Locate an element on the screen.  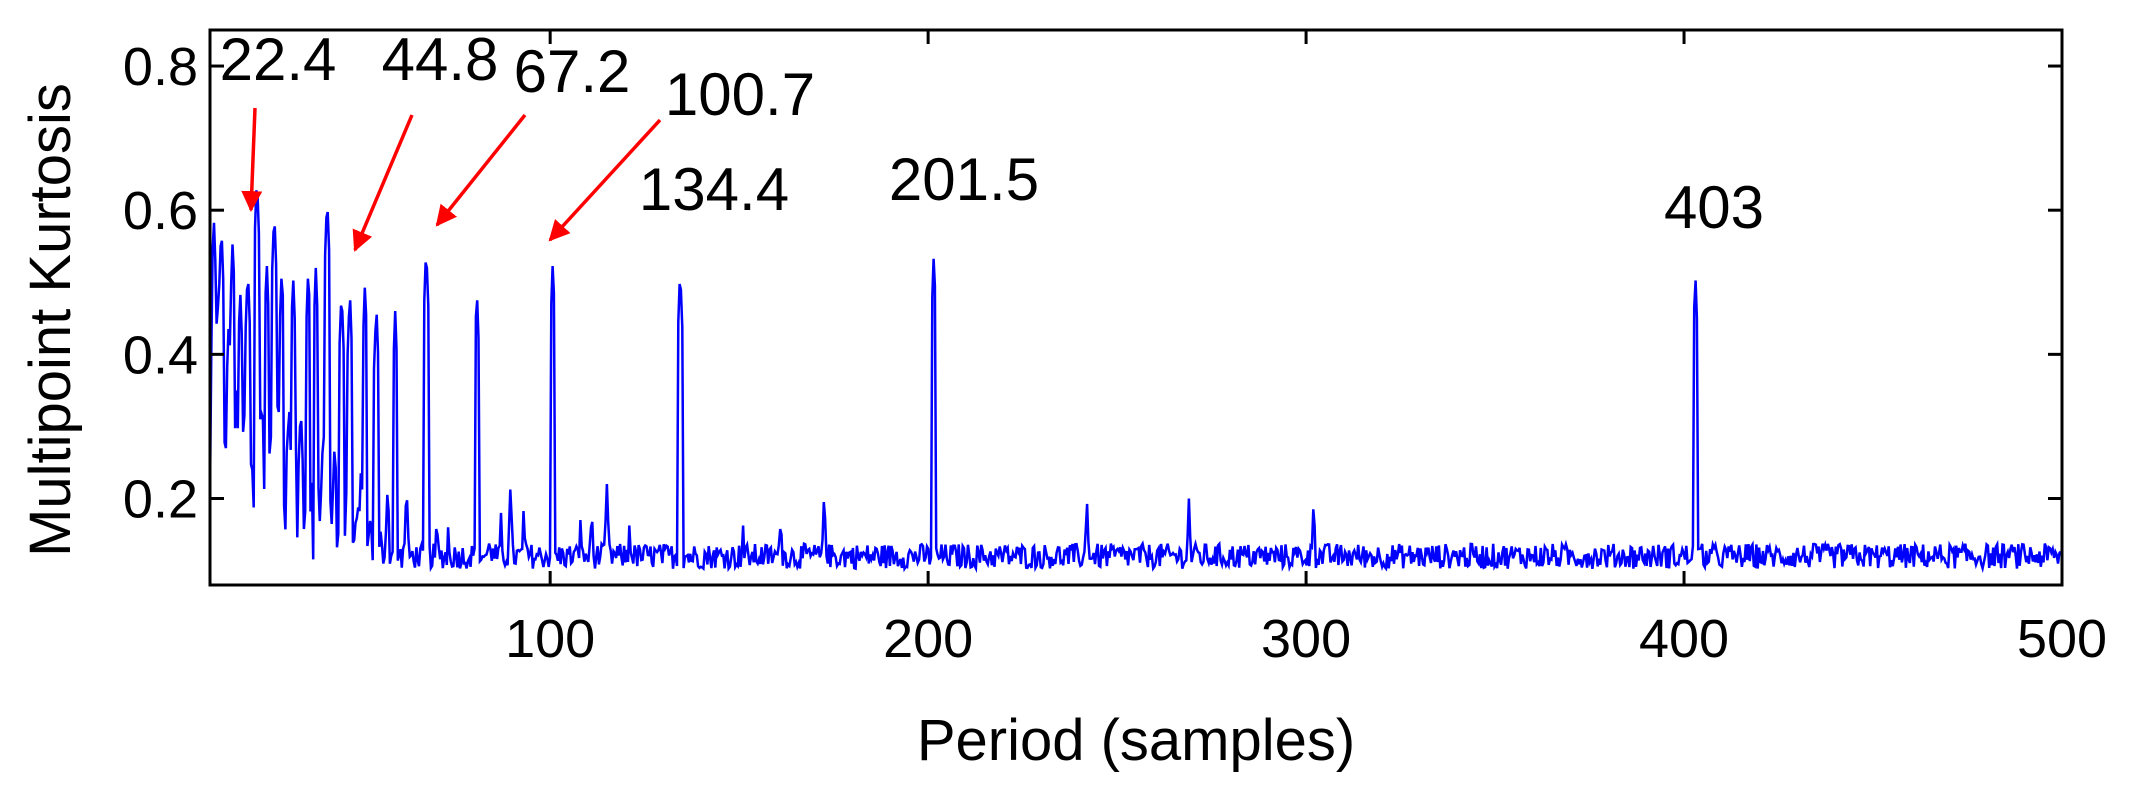
x-tick-label: 100 is located at coordinates (550, 639).